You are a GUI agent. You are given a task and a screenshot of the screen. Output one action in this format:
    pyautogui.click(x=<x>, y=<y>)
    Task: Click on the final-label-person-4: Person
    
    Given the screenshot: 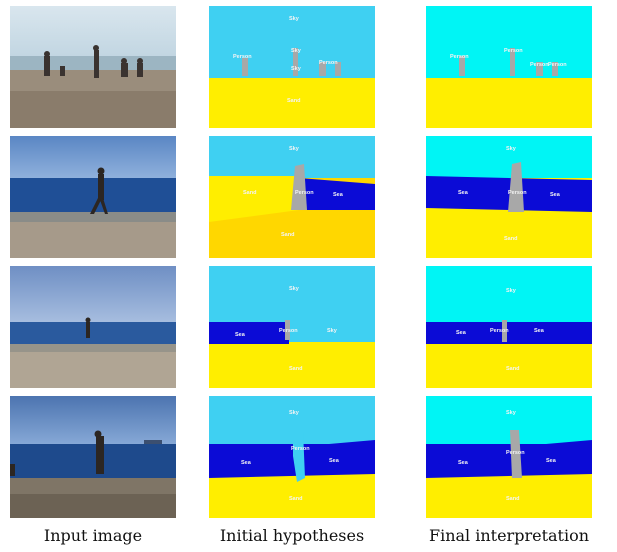 What is the action you would take?
    pyautogui.click(x=557, y=65)
    